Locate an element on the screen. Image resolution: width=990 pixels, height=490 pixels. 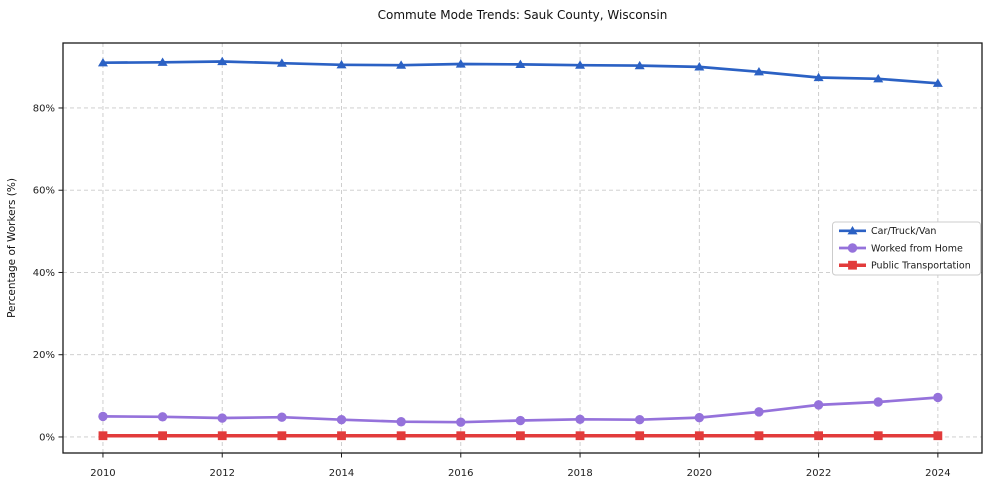
series-car-truck-van is located at coordinates (520, 71).